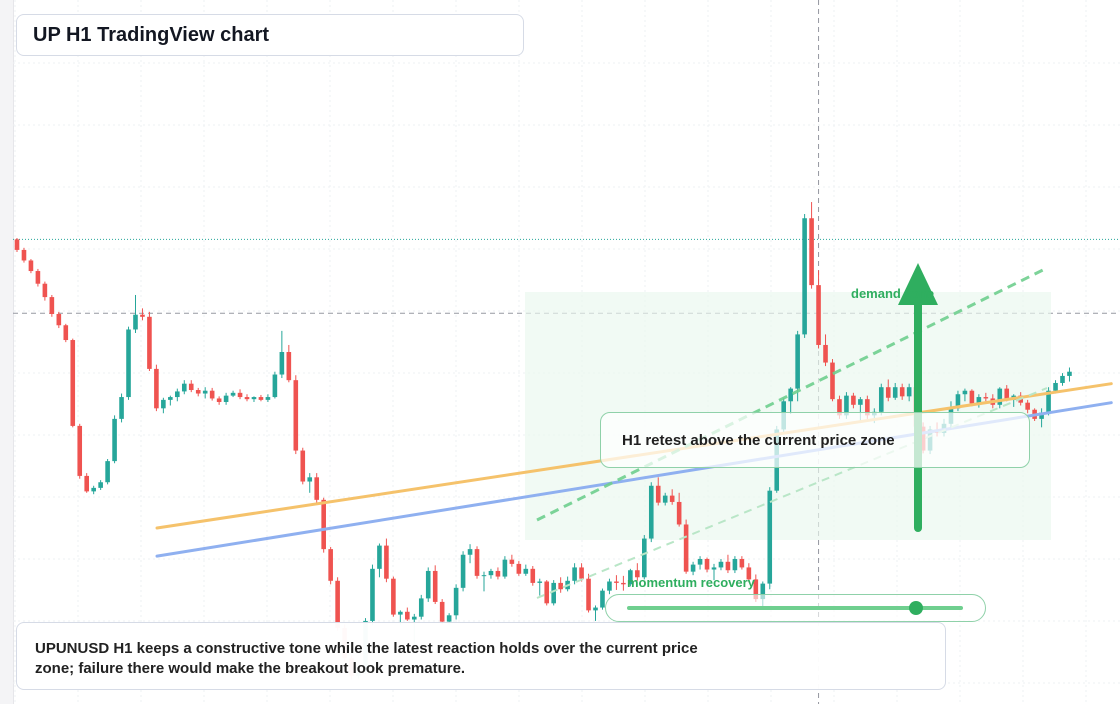 The width and height of the screenshot is (1120, 704). What do you see at coordinates (7, 352) in the screenshot?
I see `left-price-strip` at bounding box center [7, 352].